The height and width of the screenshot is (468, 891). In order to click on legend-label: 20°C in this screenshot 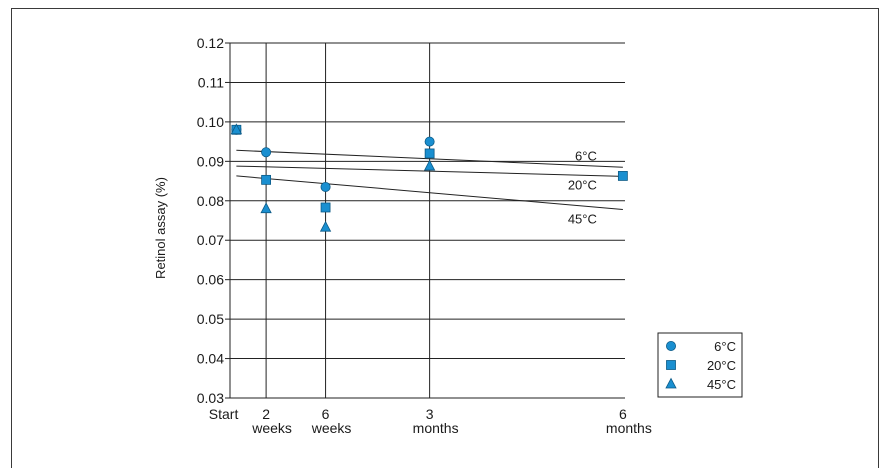, I will do `click(721, 365)`.